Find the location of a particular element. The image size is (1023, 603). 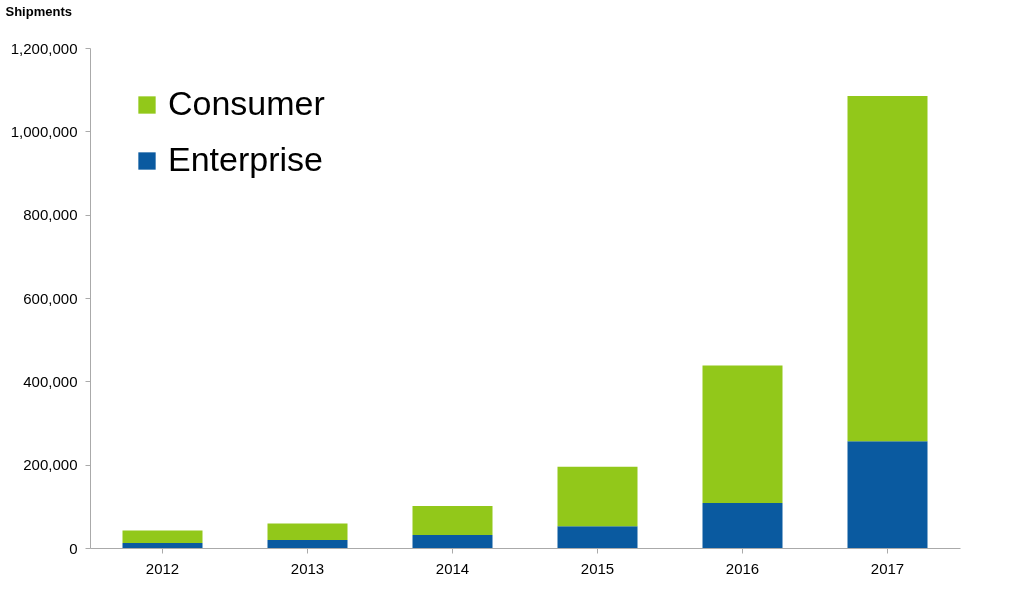

x-tick-label: 2013 is located at coordinates (307, 568).